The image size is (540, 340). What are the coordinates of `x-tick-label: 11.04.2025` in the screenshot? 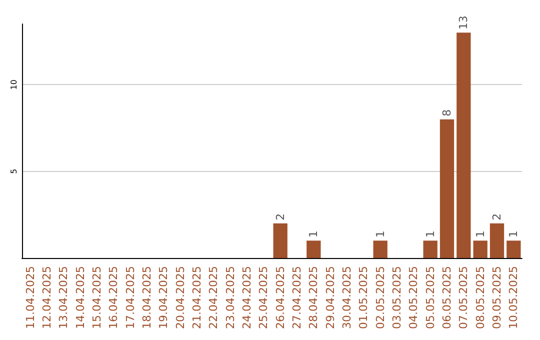 It's located at (30, 298).